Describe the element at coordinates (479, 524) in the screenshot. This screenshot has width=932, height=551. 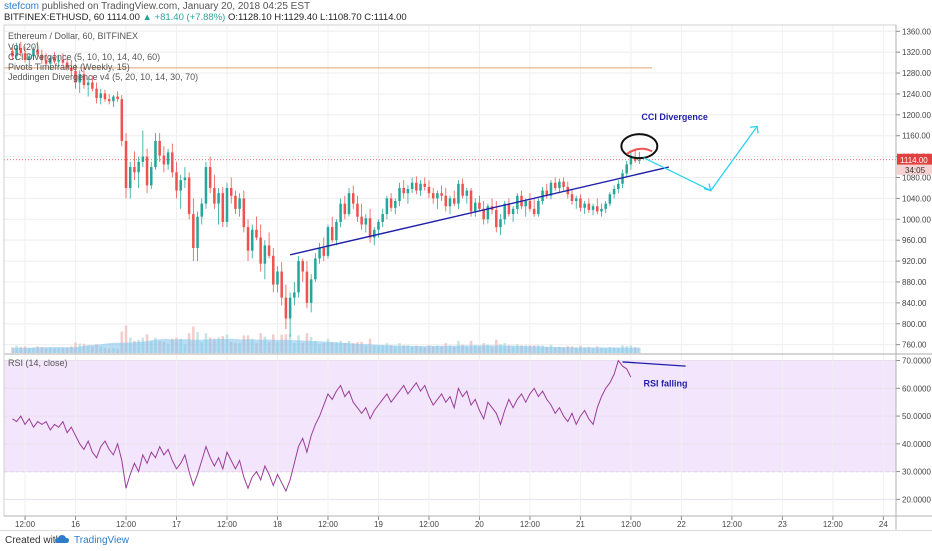
I see `time-tick-label: 20` at that location.